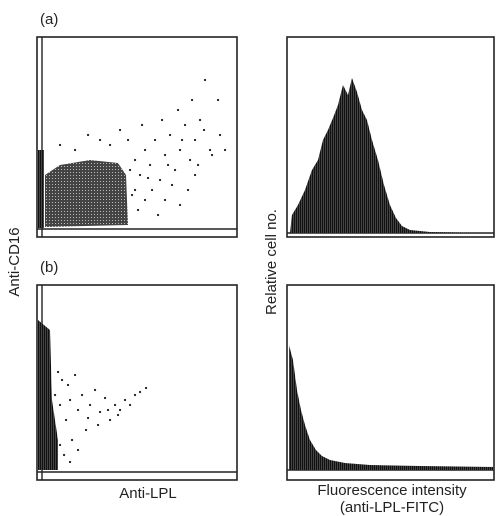 This screenshot has width=496, height=516. What do you see at coordinates (14, 261) in the screenshot?
I see `y-axis-label: Anti-CD16` at bounding box center [14, 261].